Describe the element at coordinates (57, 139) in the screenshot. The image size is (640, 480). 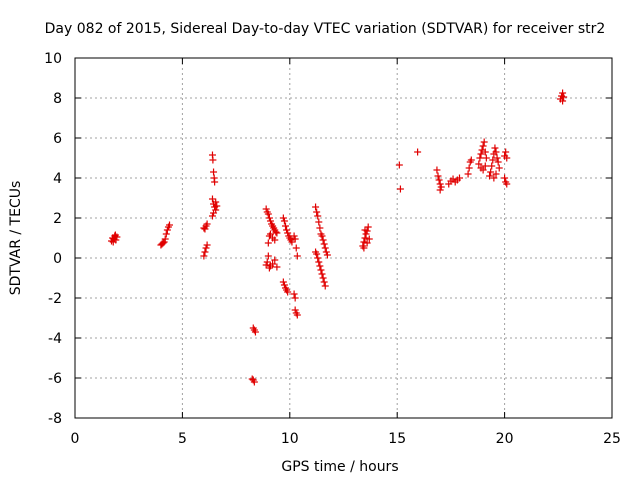
I see `y-tick-label: 6` at that location.